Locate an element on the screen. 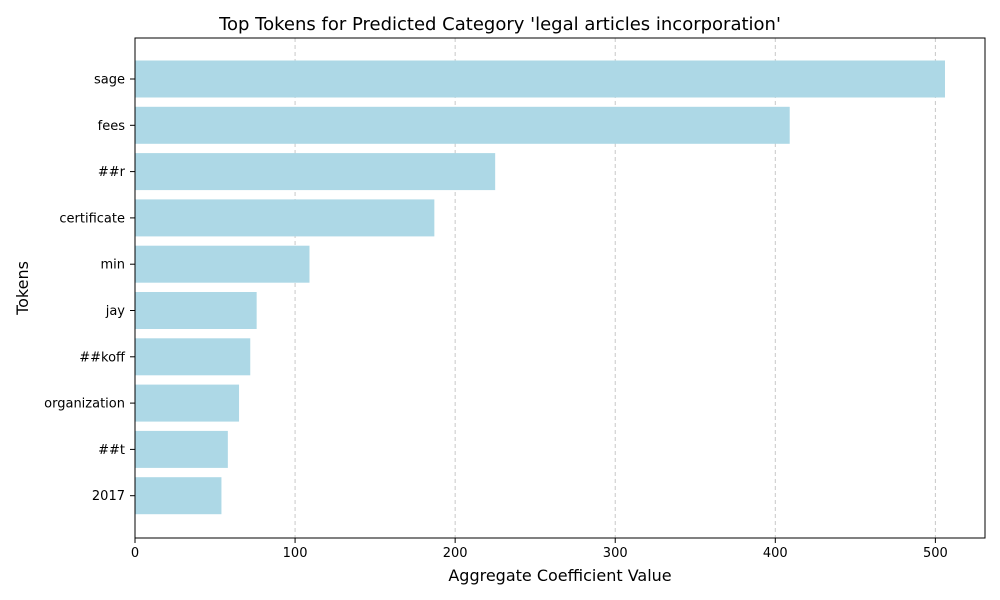  x-axis-ticks: 0 100 200 300 400 500 is located at coordinates (539, 549).